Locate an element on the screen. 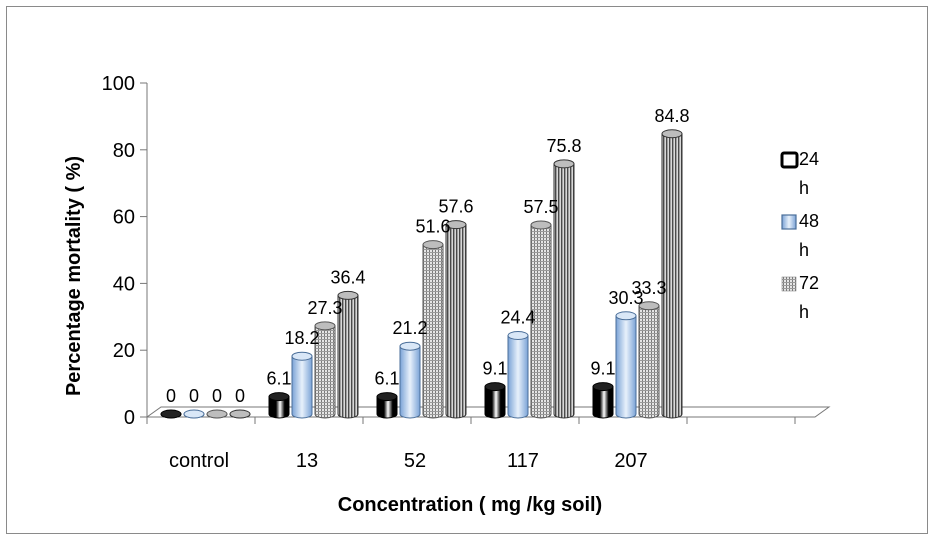 Image resolution: width=936 pixels, height=541 pixels. x-axis-title: Concentration ( mg /kg soil) is located at coordinates (470, 505).